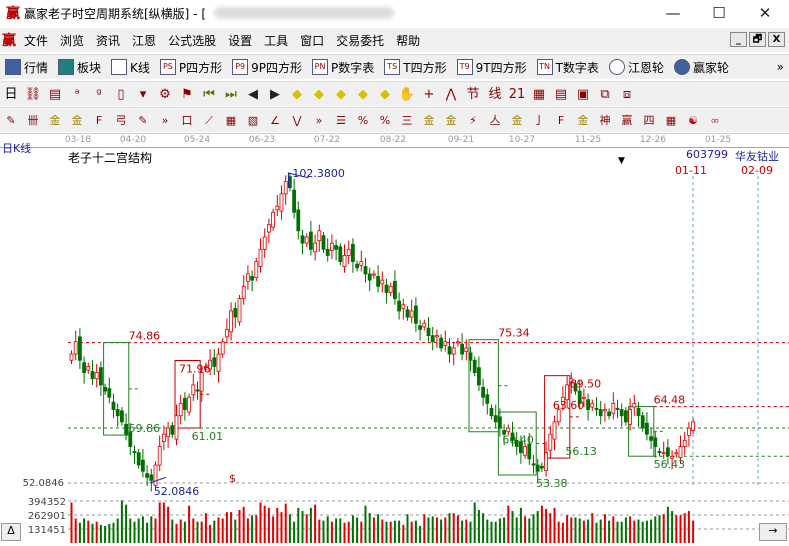 Image resolution: width=789 pixels, height=546 pixels. Describe the element at coordinates (276, 40) in the screenshot. I see `menu-item-6: 工具` at that location.